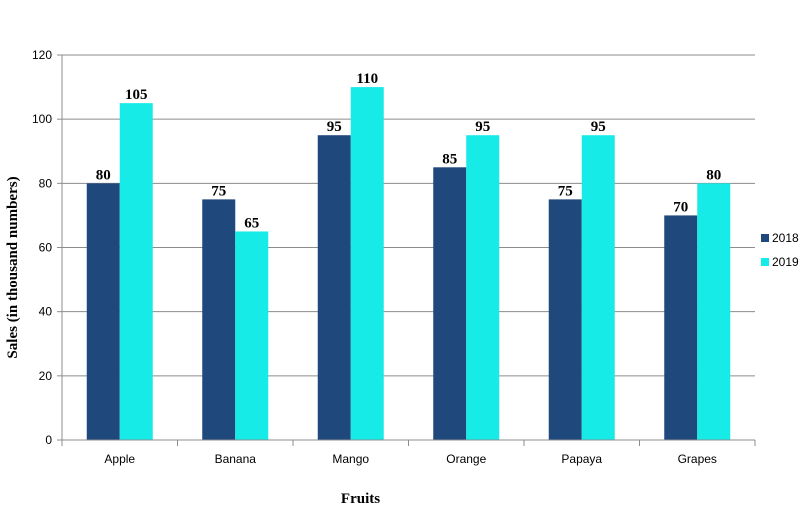  What do you see at coordinates (765, 238) in the screenshot?
I see `legend-swatch-2018` at bounding box center [765, 238].